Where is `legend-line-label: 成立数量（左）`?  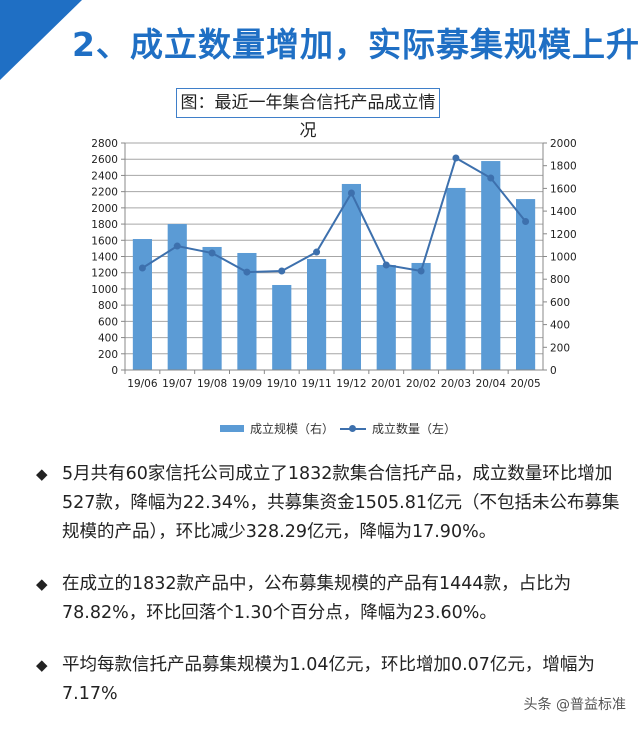 legend-line-label: 成立数量（左） is located at coordinates (414, 429).